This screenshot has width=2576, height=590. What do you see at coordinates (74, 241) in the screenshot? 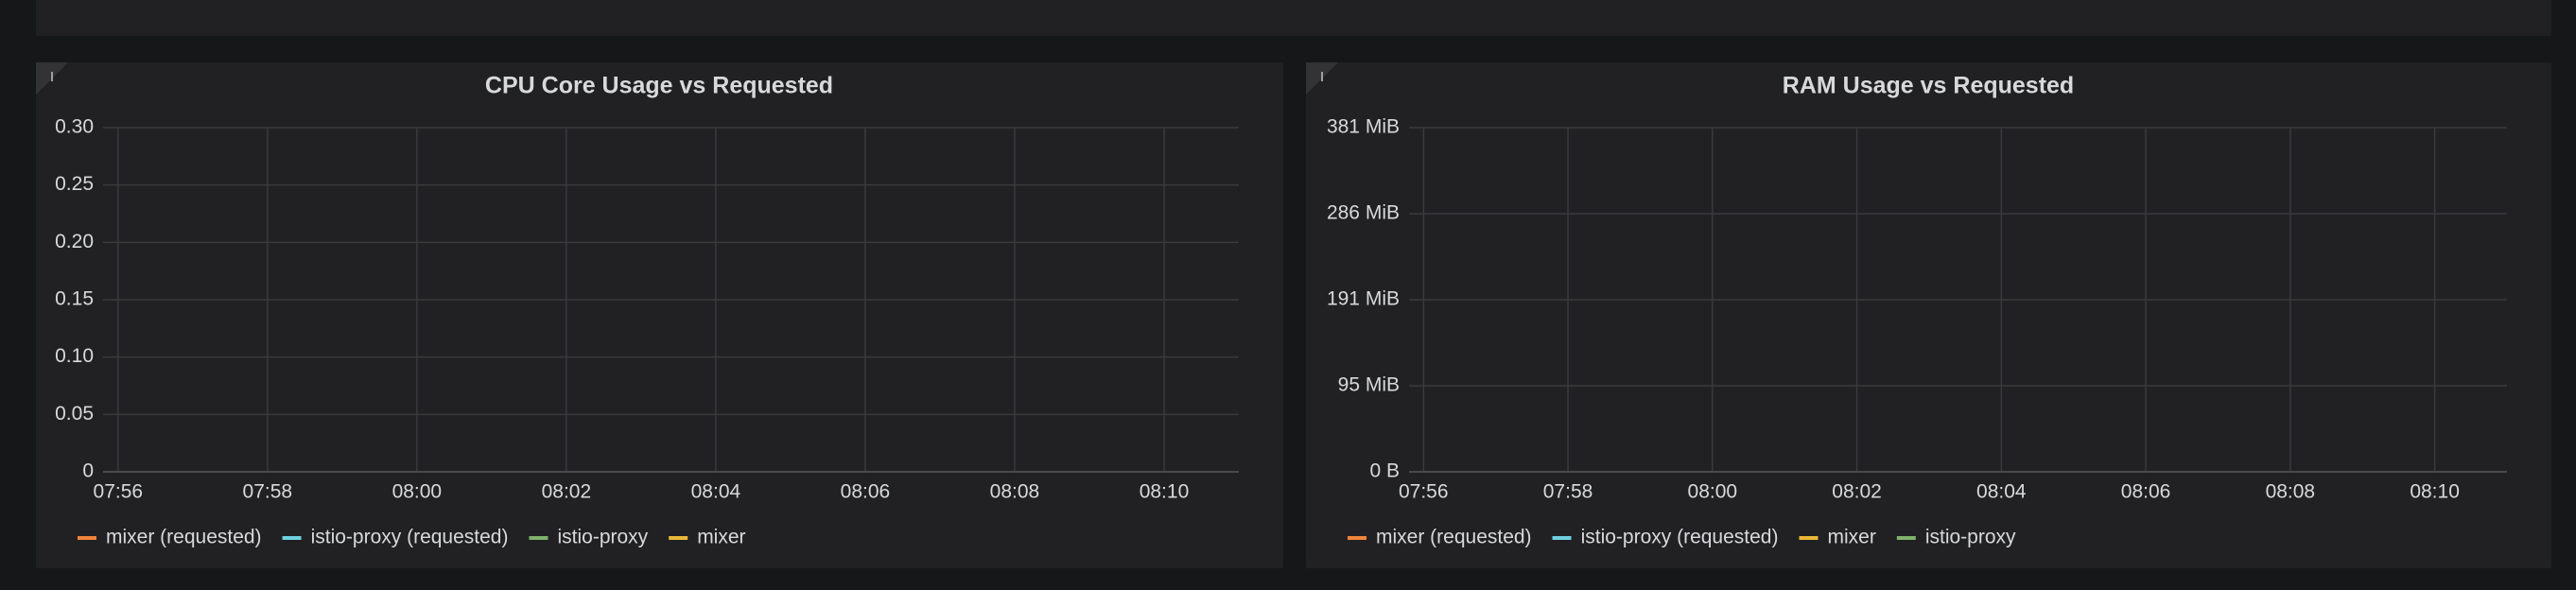
I see `y-tick-label: 0.20` at bounding box center [74, 241].